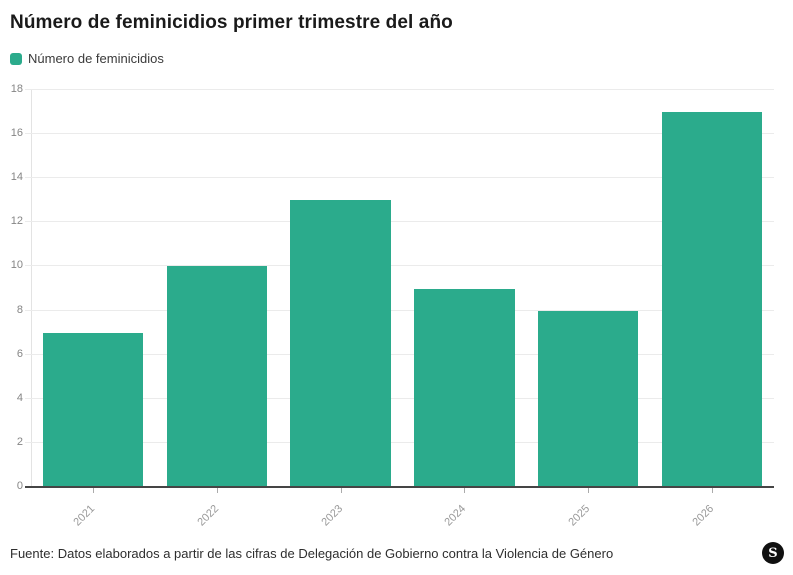 The image size is (793, 575). What do you see at coordinates (16, 177) in the screenshot?
I see `y-axis-tick-label: 14` at bounding box center [16, 177].